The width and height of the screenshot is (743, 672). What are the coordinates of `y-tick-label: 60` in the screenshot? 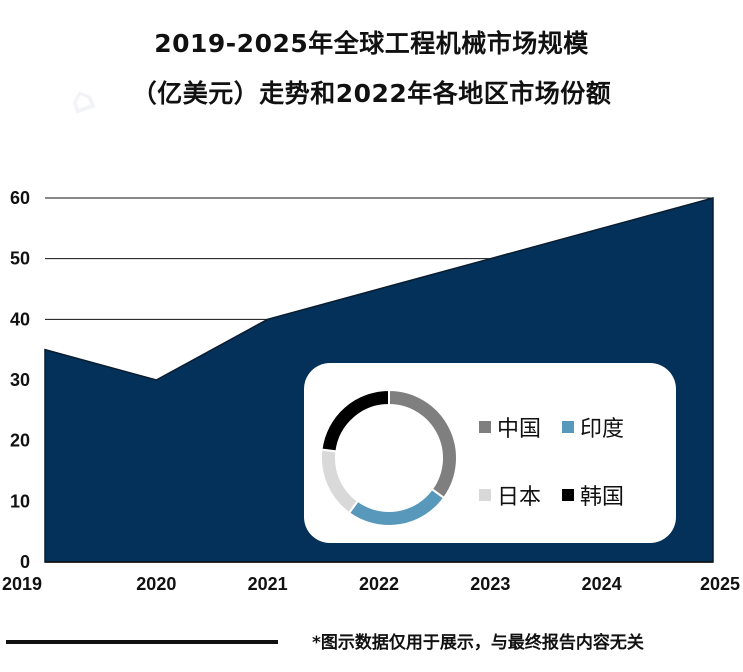 It's located at (20, 198).